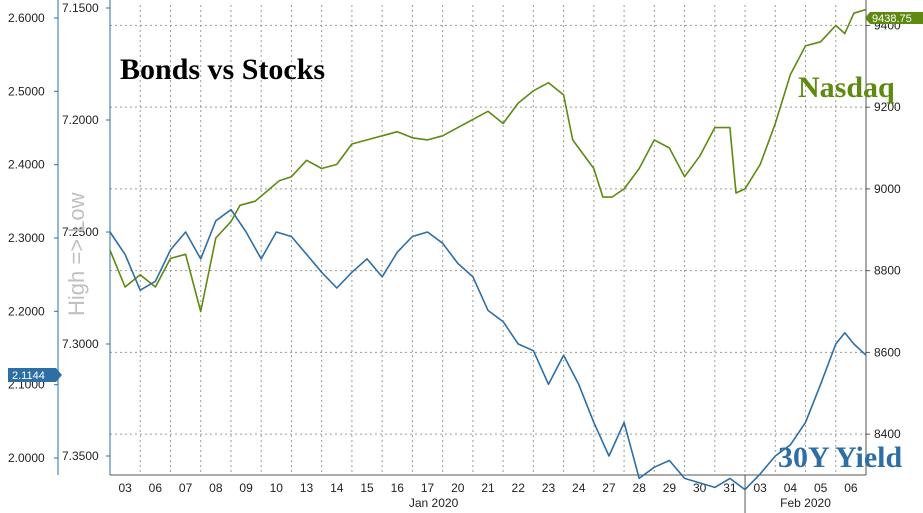 The height and width of the screenshot is (513, 923). What do you see at coordinates (186, 488) in the screenshot?
I see `x-tick-label: 07` at bounding box center [186, 488].